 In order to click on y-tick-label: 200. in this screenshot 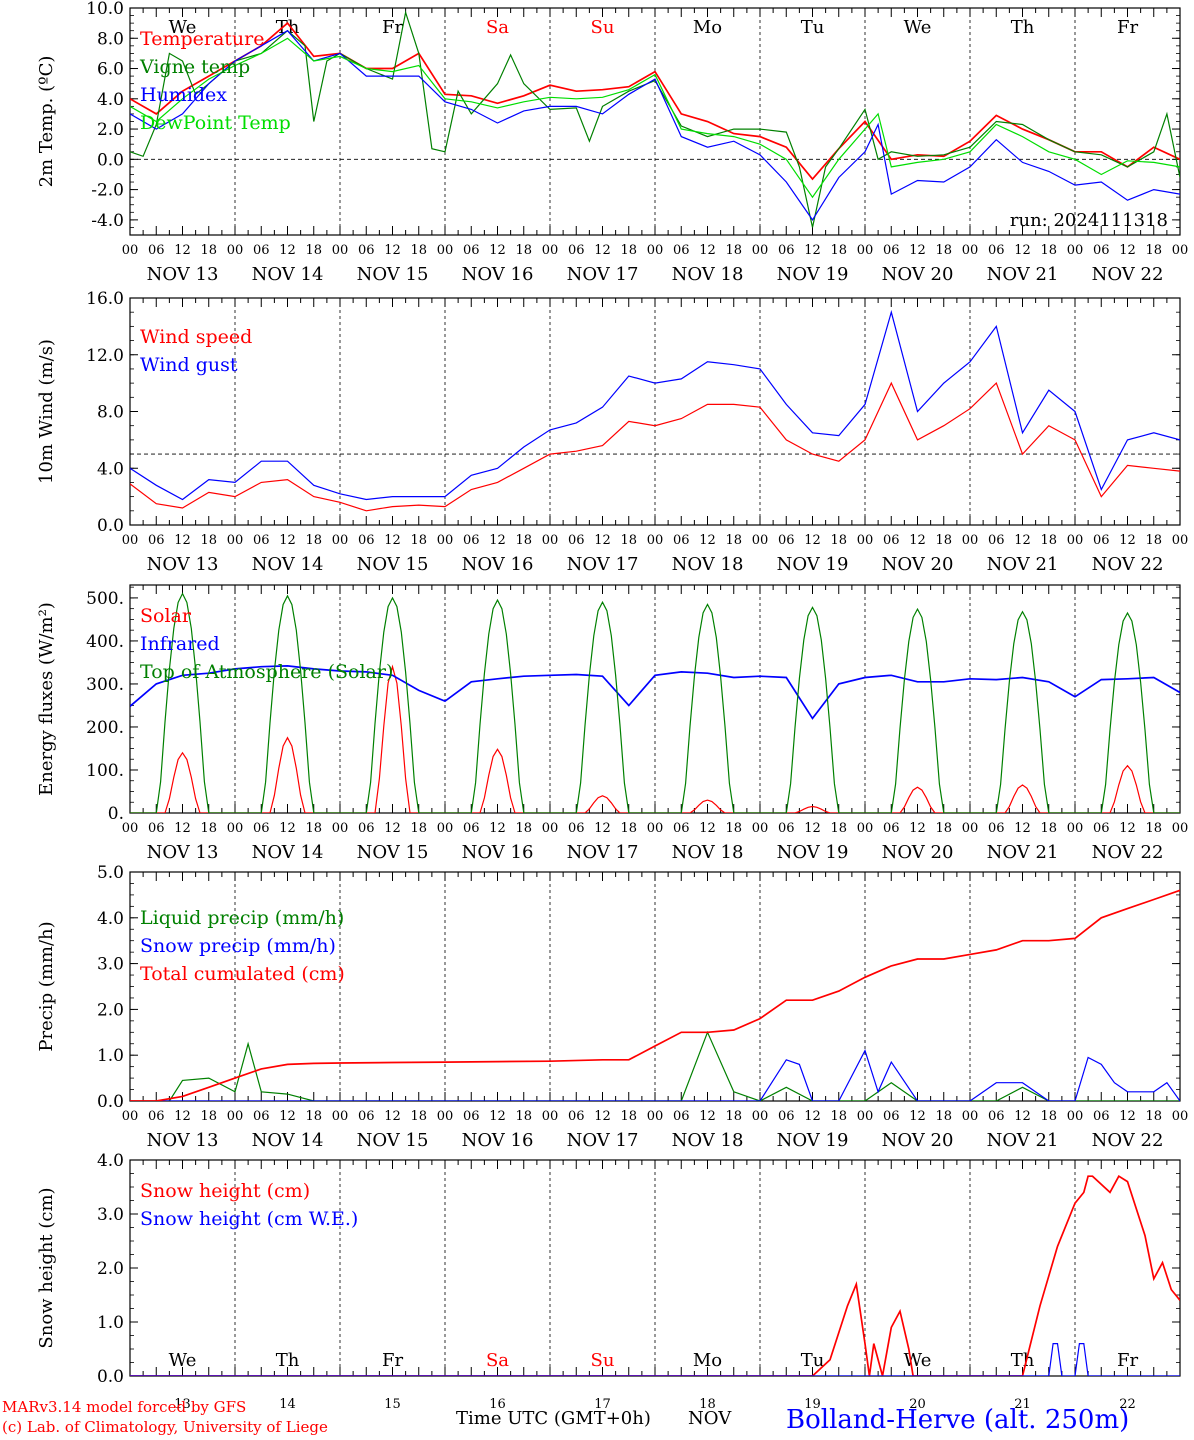, I will do `click(105, 728)`.